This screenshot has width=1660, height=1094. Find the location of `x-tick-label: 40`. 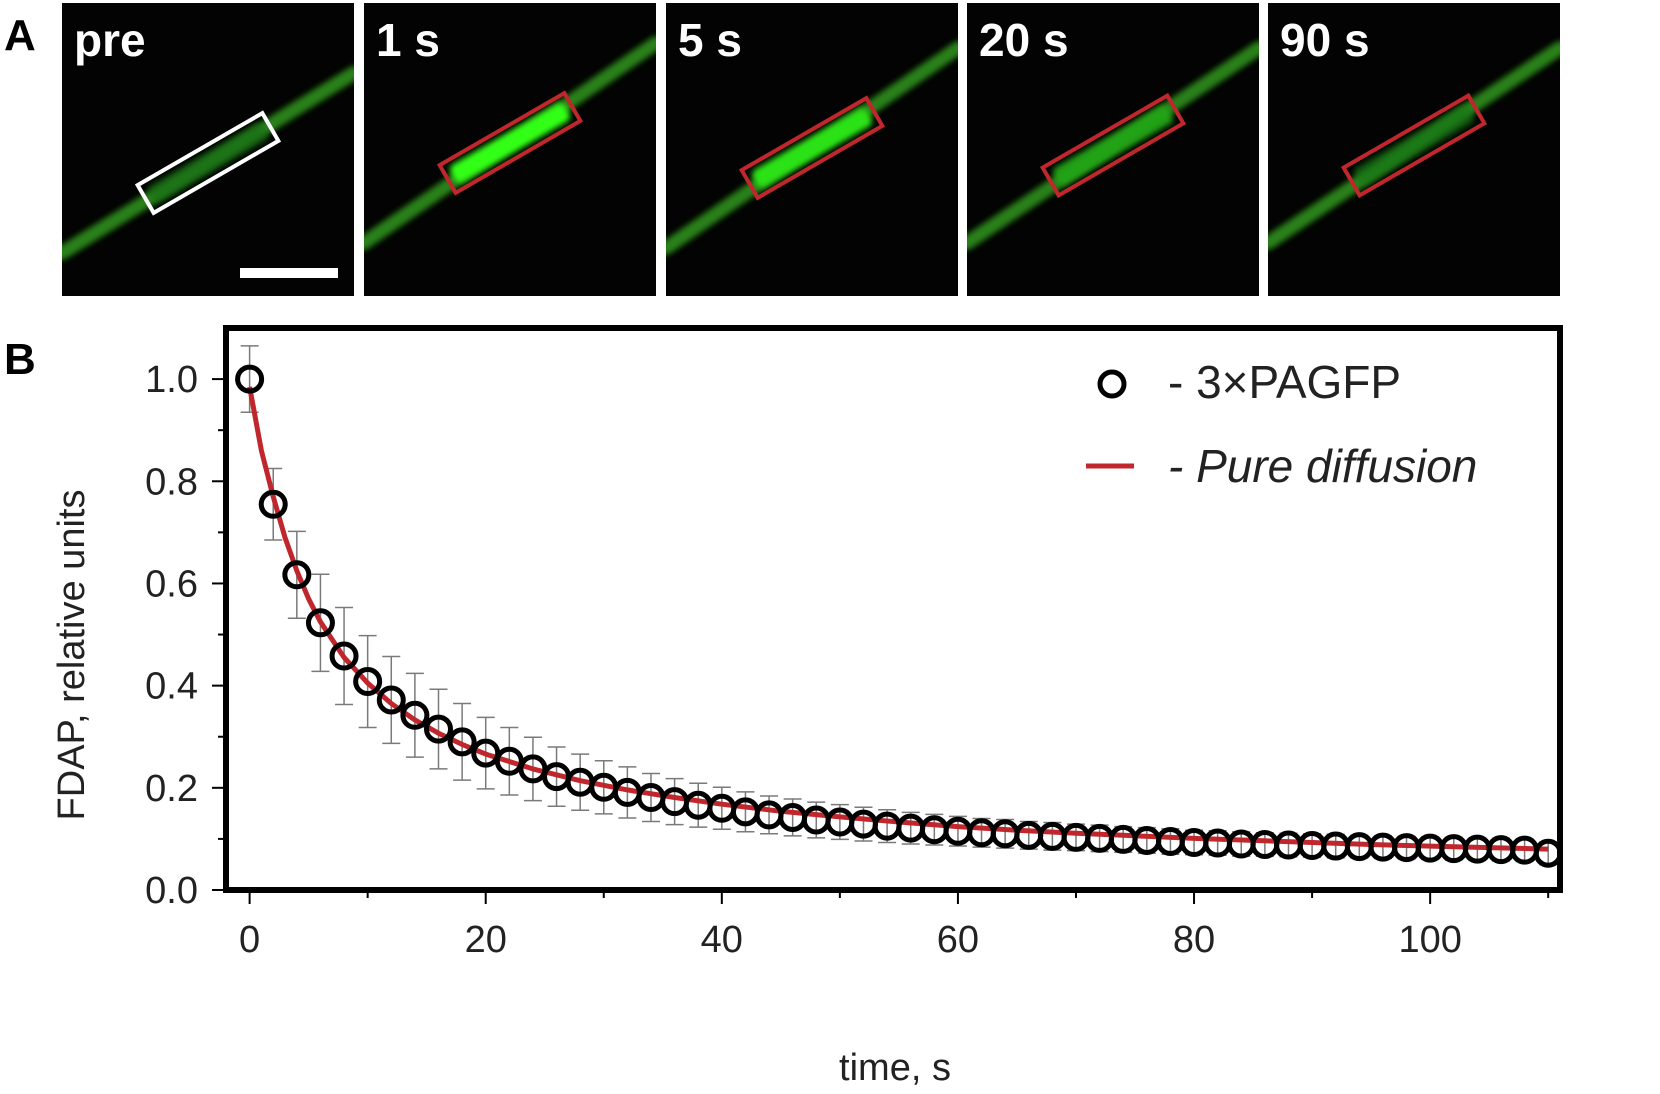

x-tick-label: 40 is located at coordinates (722, 940).